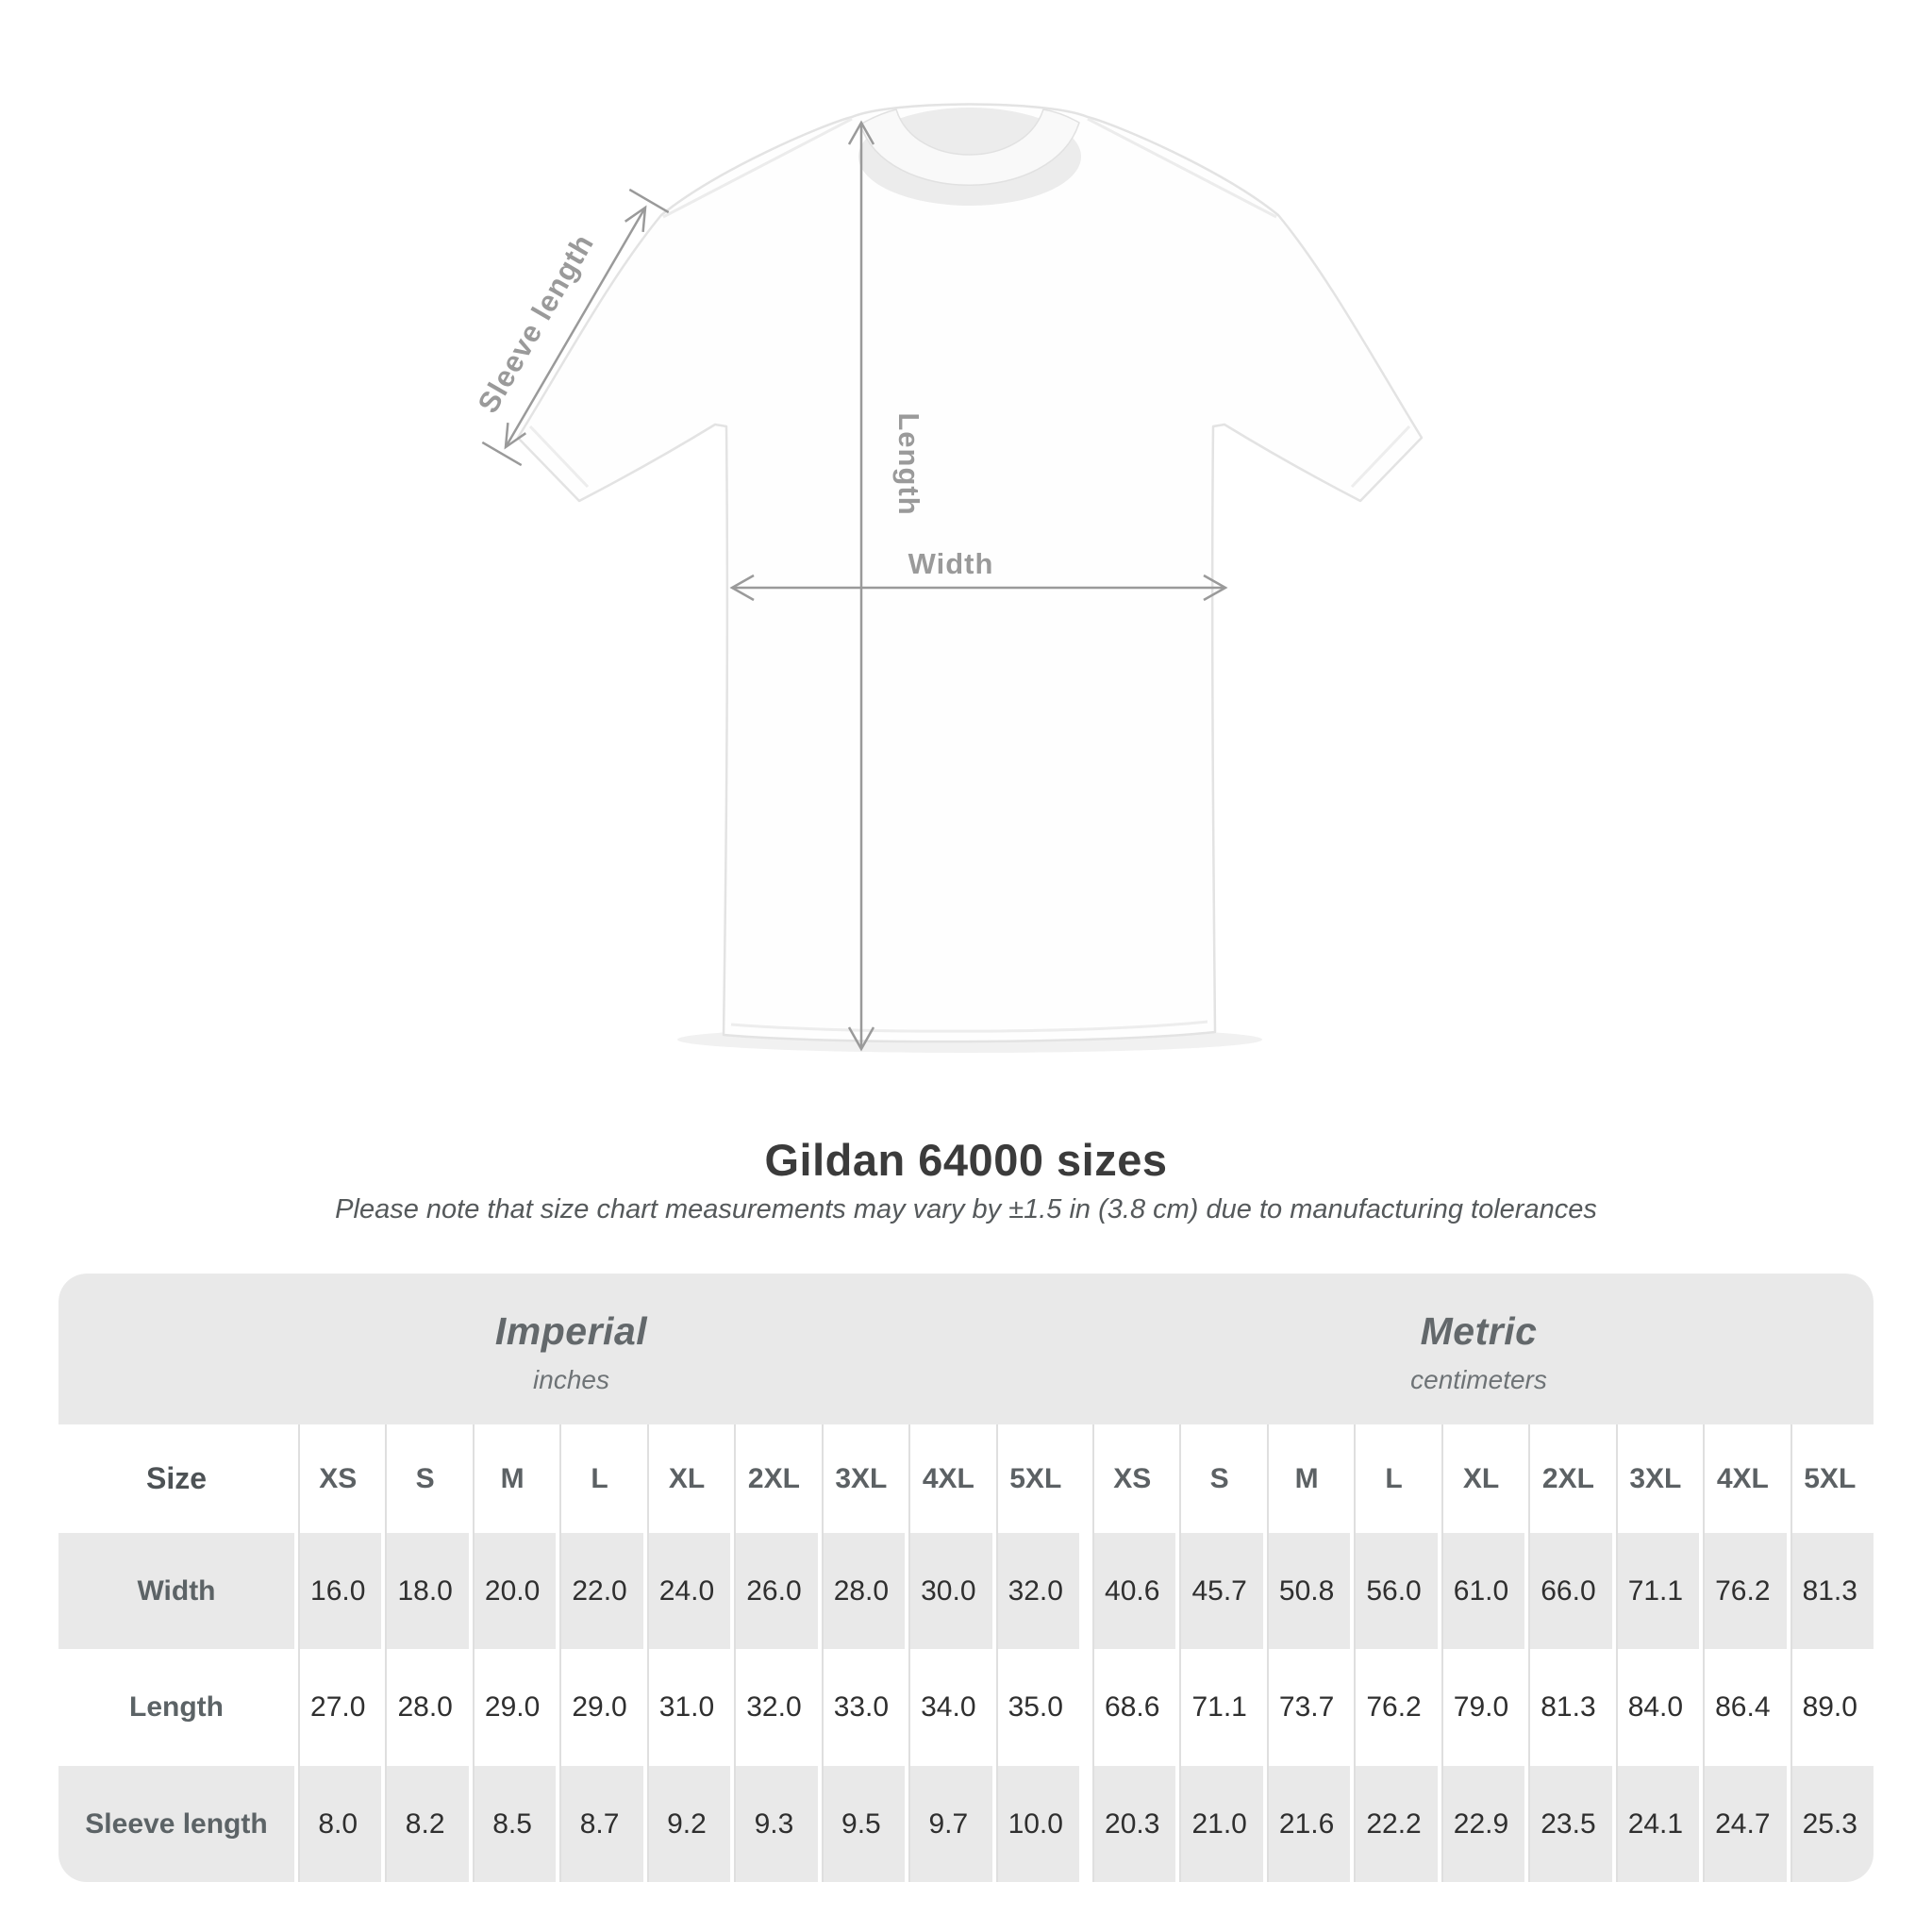  What do you see at coordinates (909, 464) in the screenshot?
I see `length-label: Length` at bounding box center [909, 464].